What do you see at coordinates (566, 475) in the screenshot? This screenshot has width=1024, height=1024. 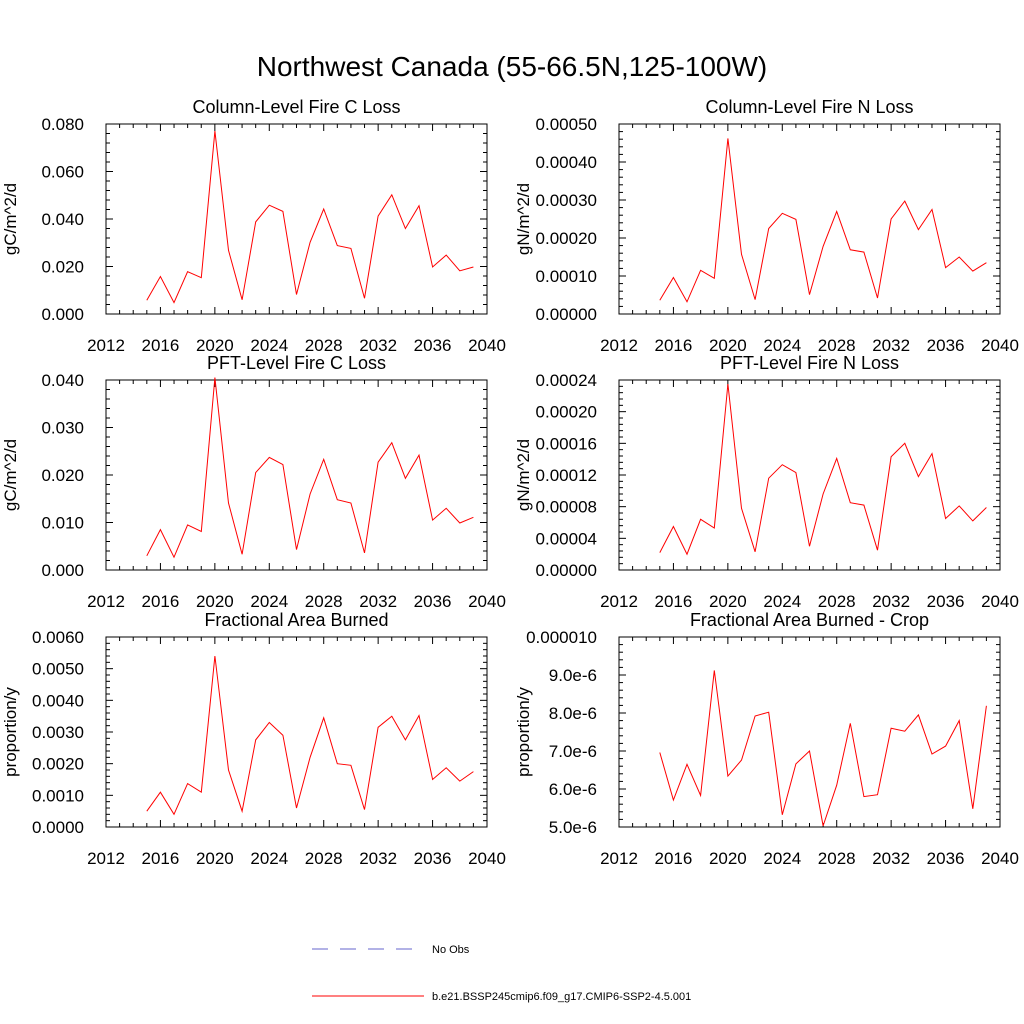 I see `y-tick-label: 0.00012` at bounding box center [566, 475].